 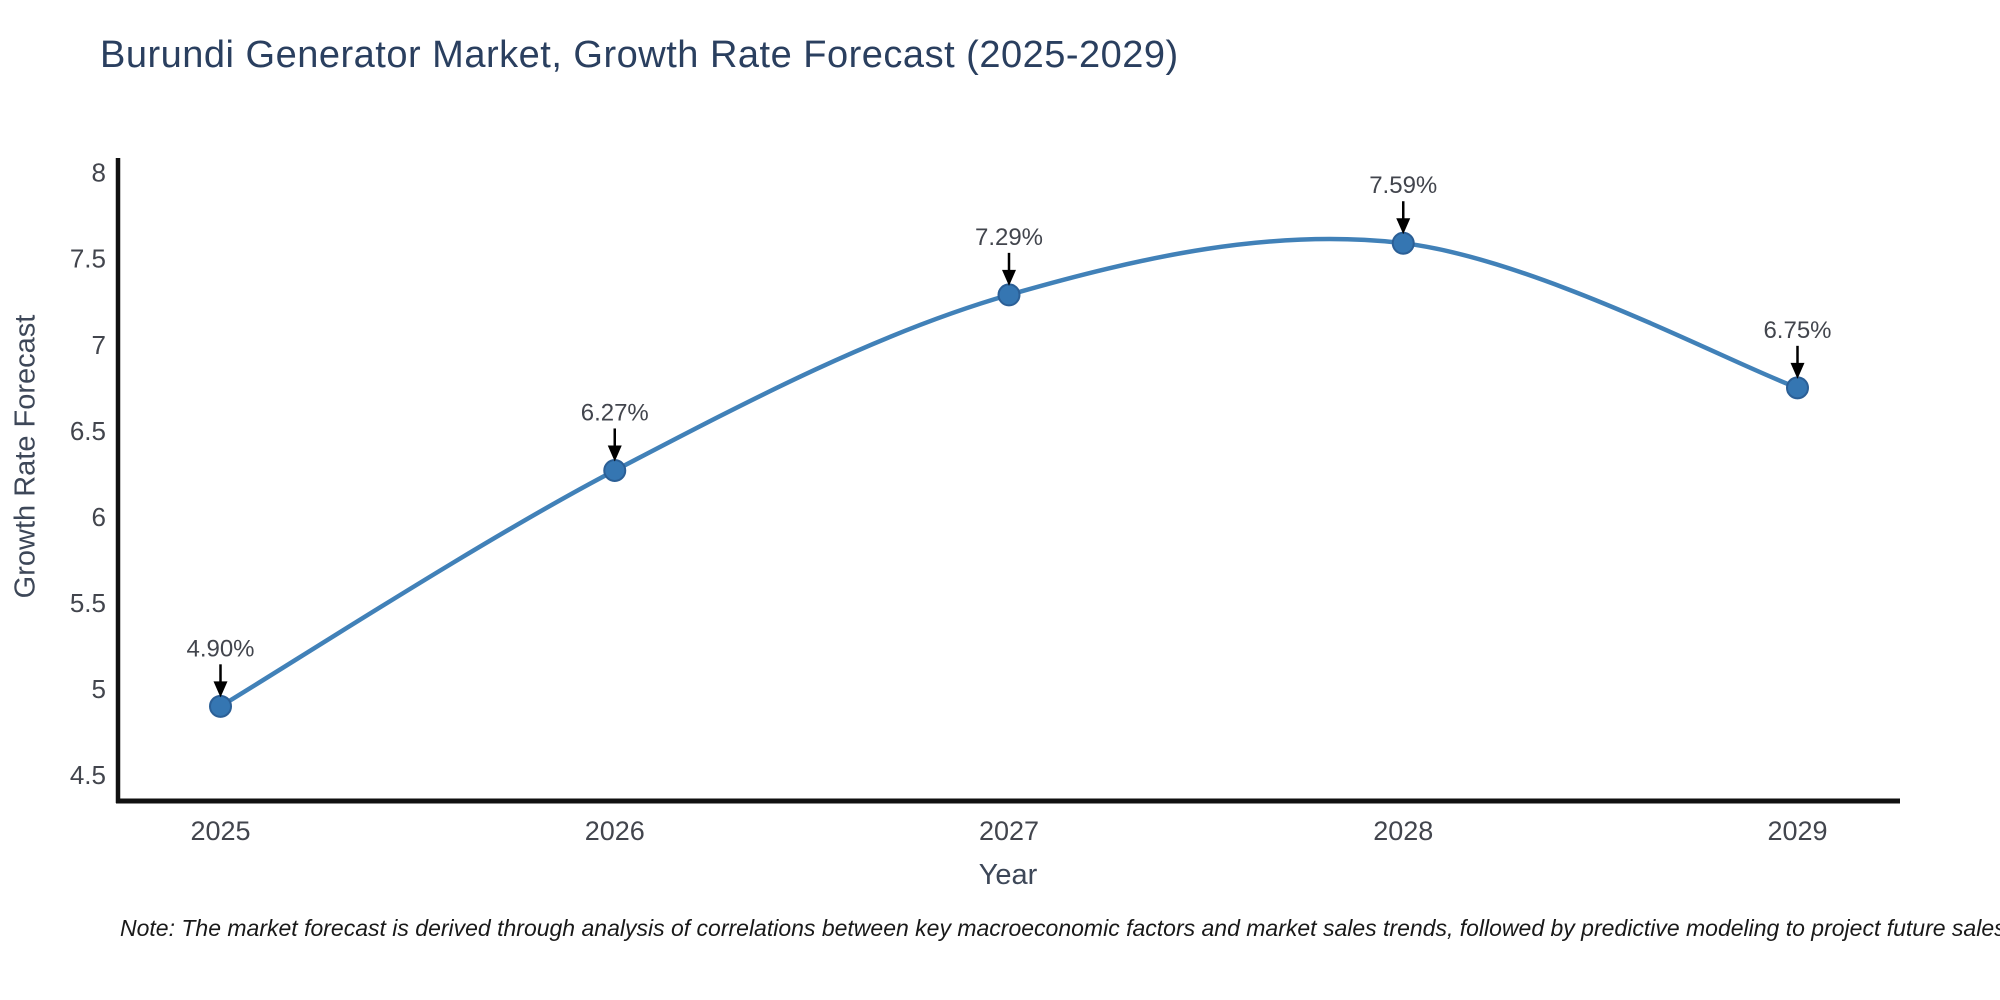 What do you see at coordinates (615, 412) in the screenshot?
I see `point-value-label: 6.27%` at bounding box center [615, 412].